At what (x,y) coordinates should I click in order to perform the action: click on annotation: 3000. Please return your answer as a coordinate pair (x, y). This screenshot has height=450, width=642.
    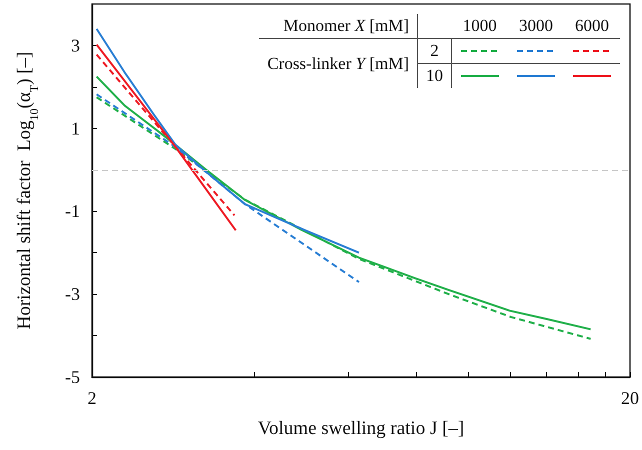
    Looking at the image, I should click on (536, 26).